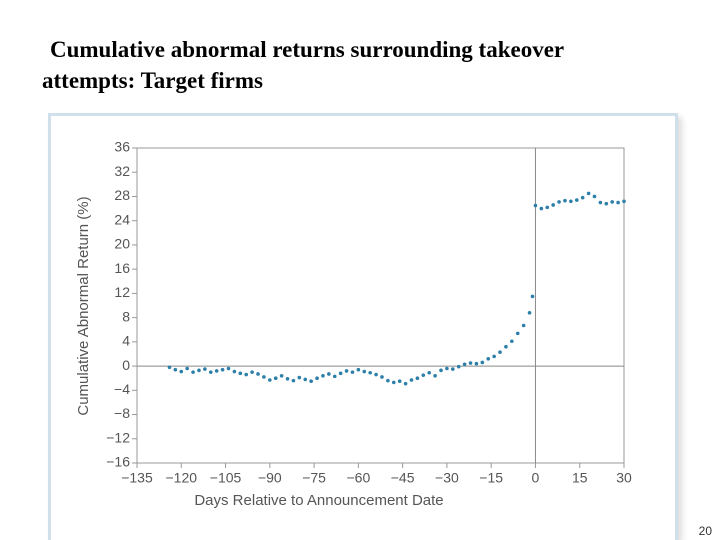  I want to click on x-tick-label: 0, so click(536, 478).